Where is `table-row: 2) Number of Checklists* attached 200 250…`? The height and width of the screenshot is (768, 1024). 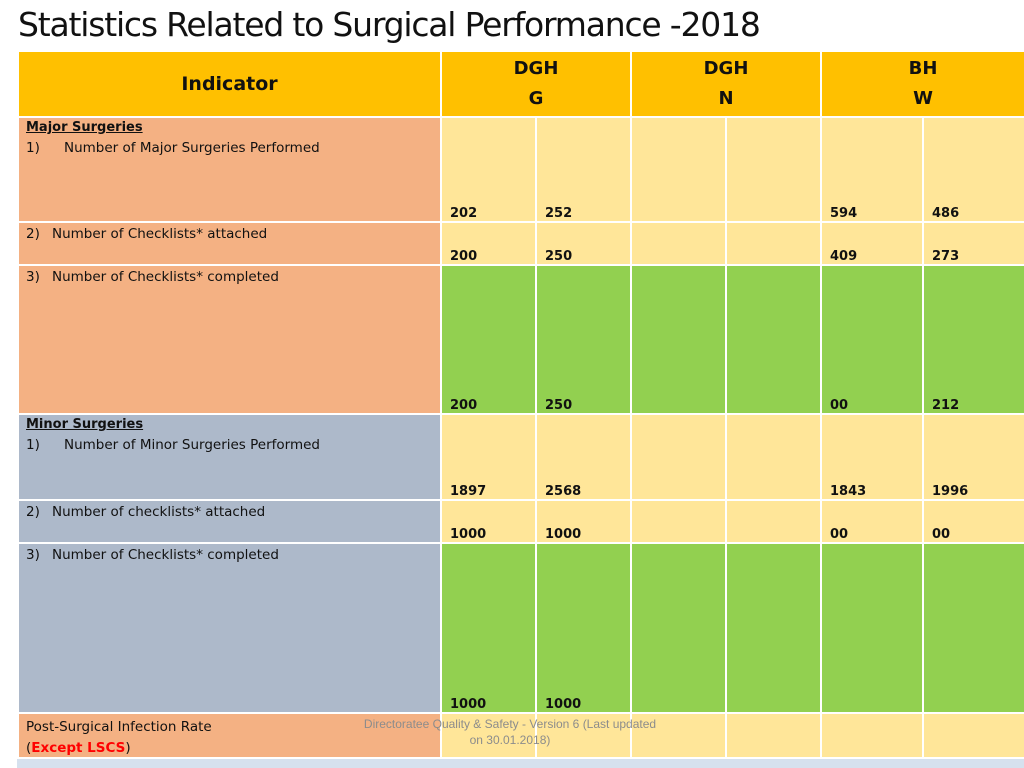 table-row: 2) Number of Checklists* attached 200 250… is located at coordinates (520, 243).